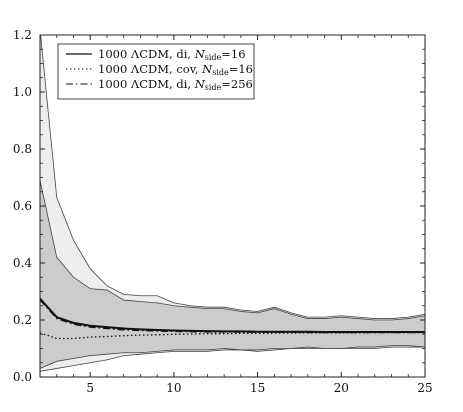 Image resolution: width=463 pixels, height=412 pixels. What do you see at coordinates (175, 84) in the screenshot?
I see `legend-label: 1000 ΛCDM, di, Nside=256` at bounding box center [175, 84].